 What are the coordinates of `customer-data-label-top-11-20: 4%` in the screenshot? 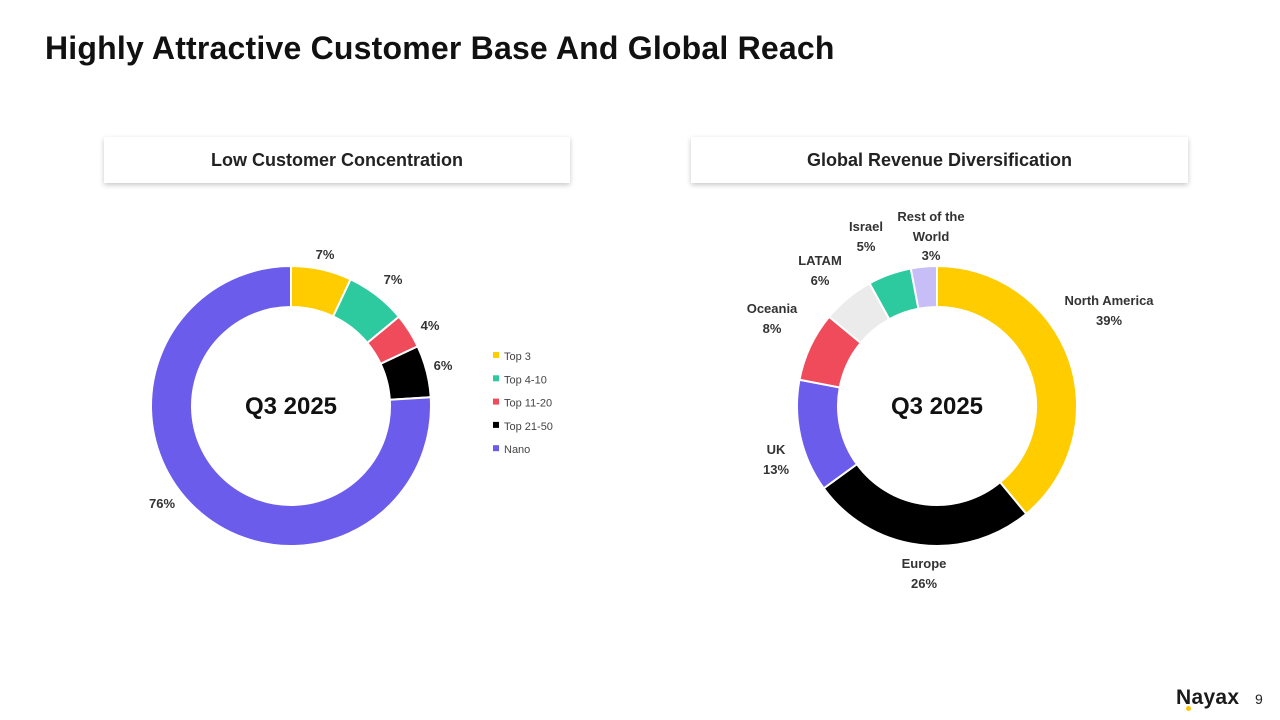 It's located at (430, 325).